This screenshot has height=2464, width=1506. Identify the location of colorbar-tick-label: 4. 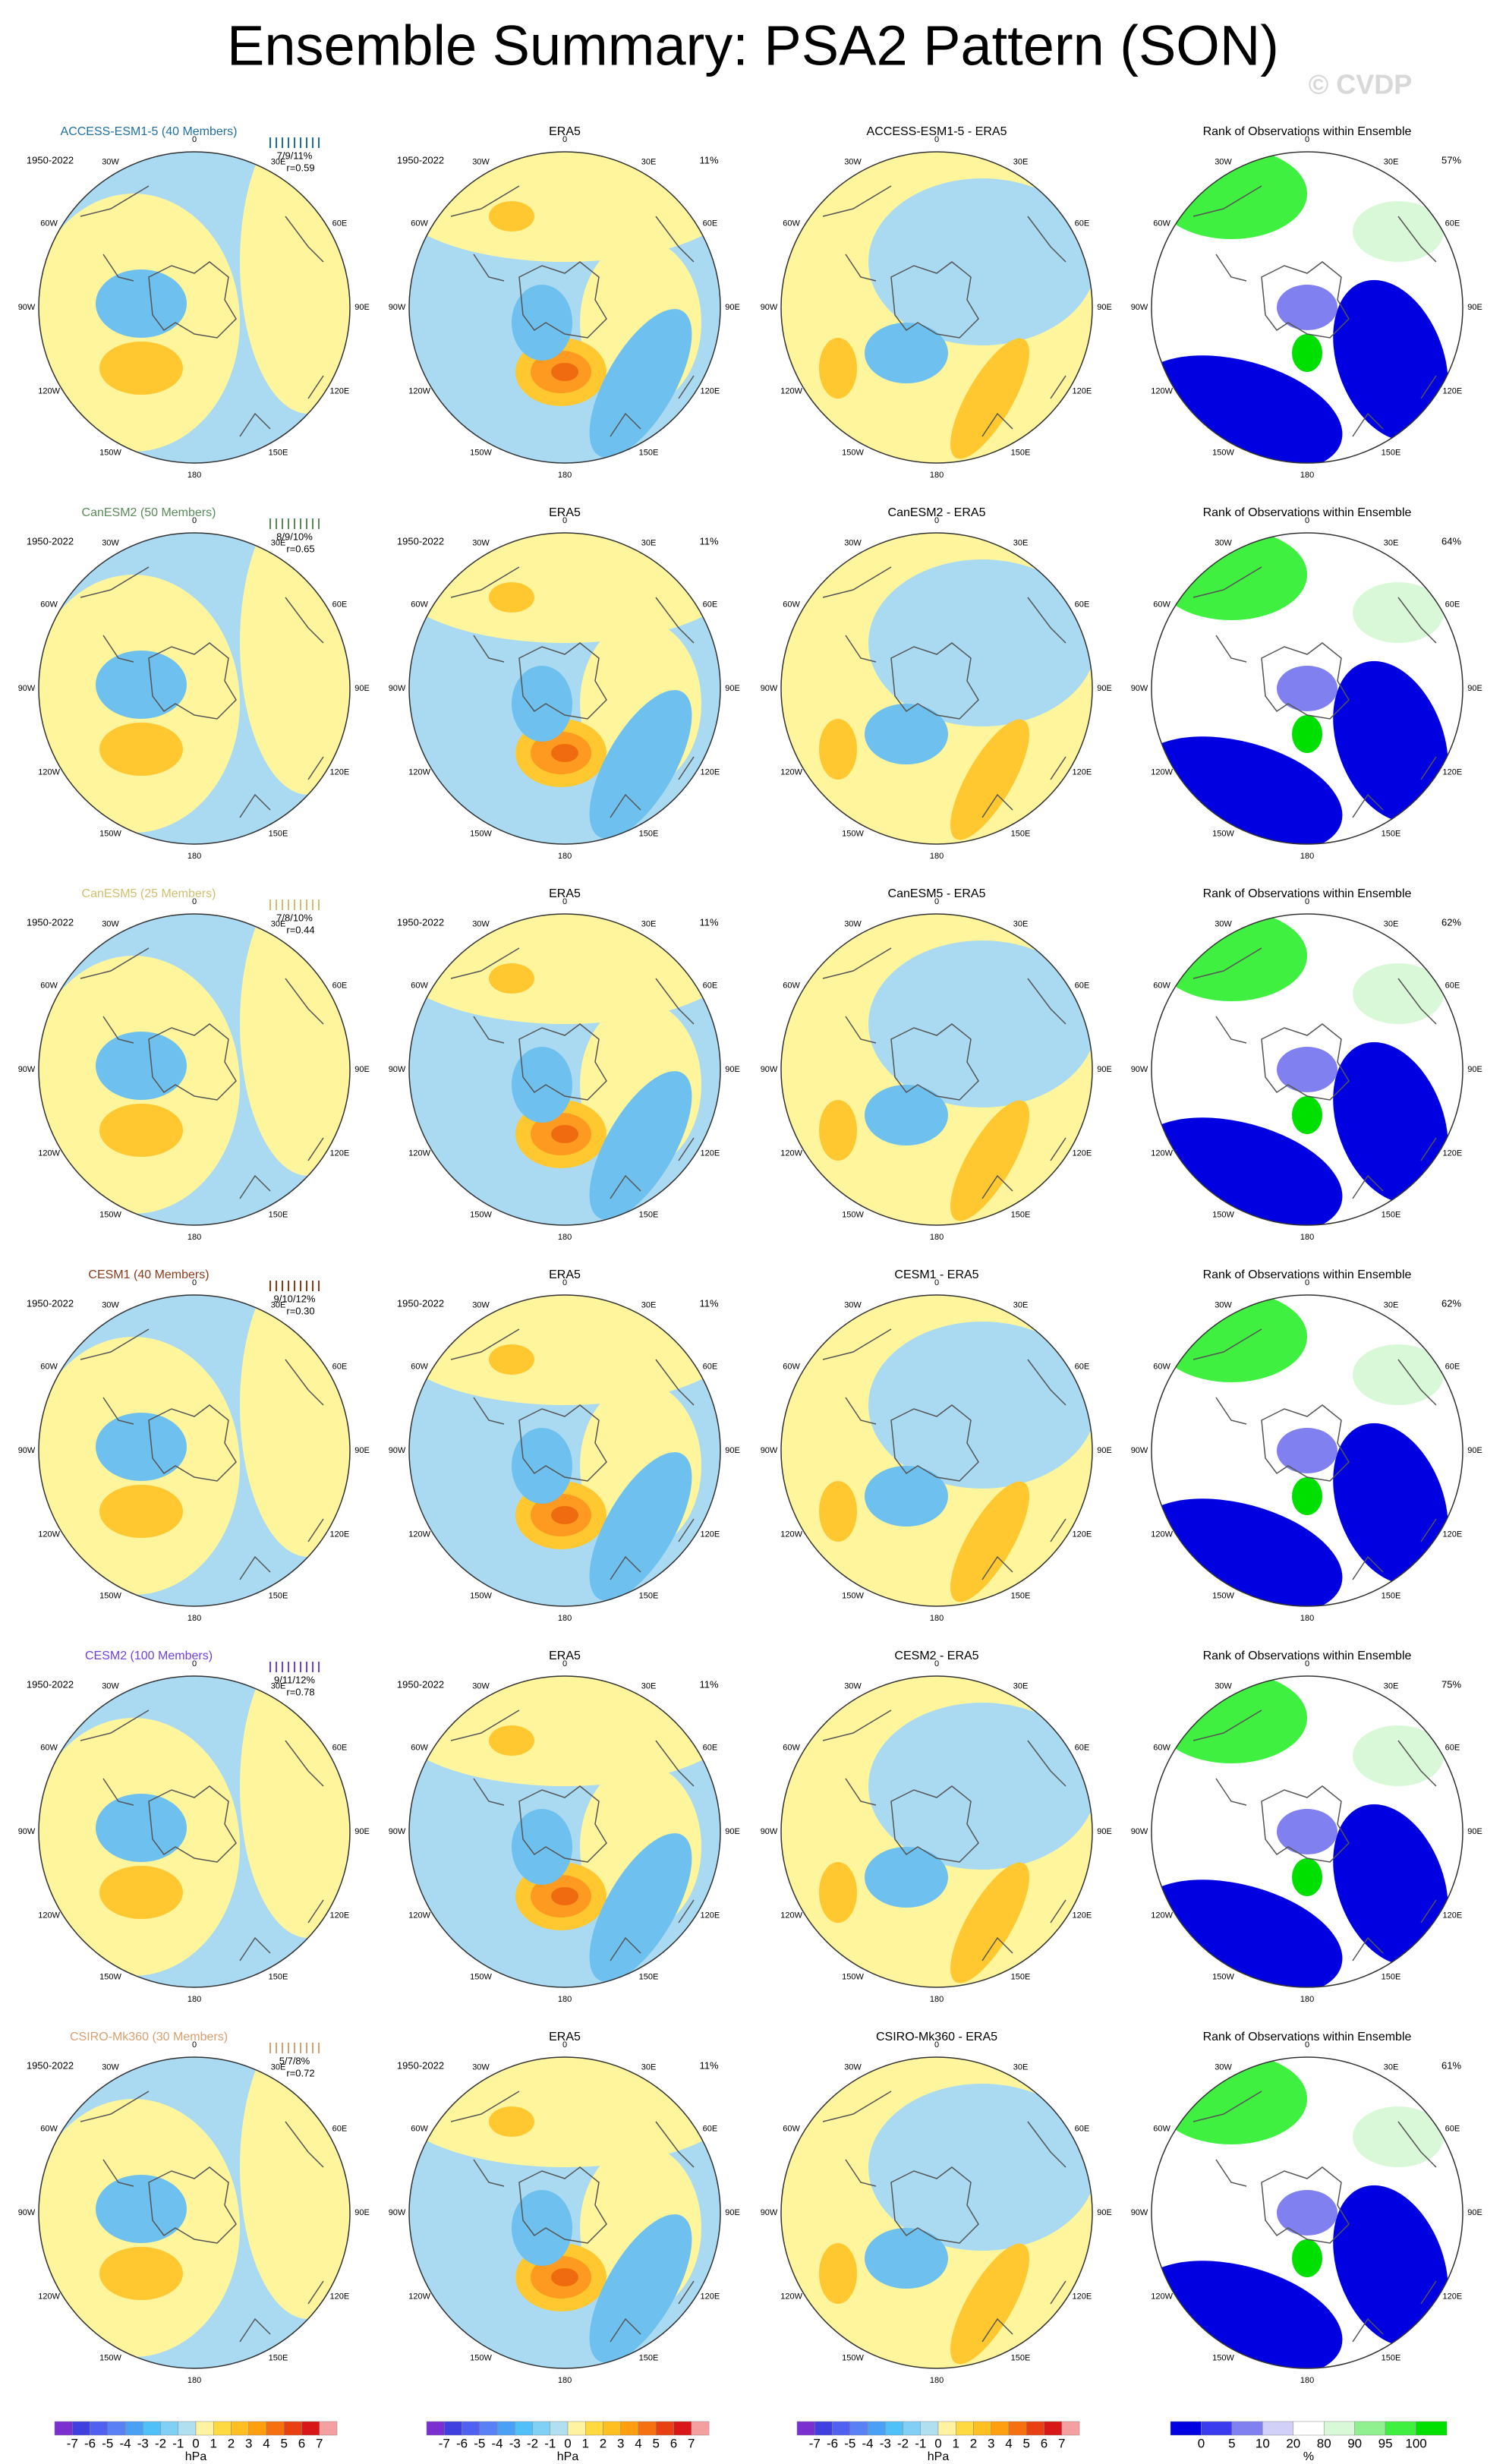
(266, 2443).